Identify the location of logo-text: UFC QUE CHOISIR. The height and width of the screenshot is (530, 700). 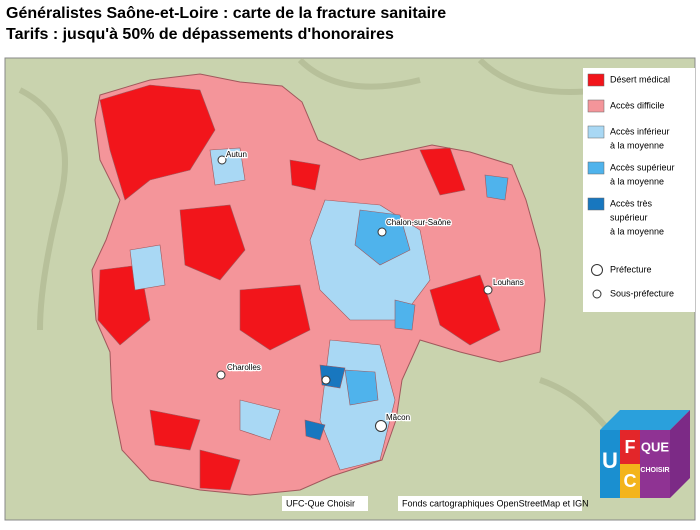
(636, 464).